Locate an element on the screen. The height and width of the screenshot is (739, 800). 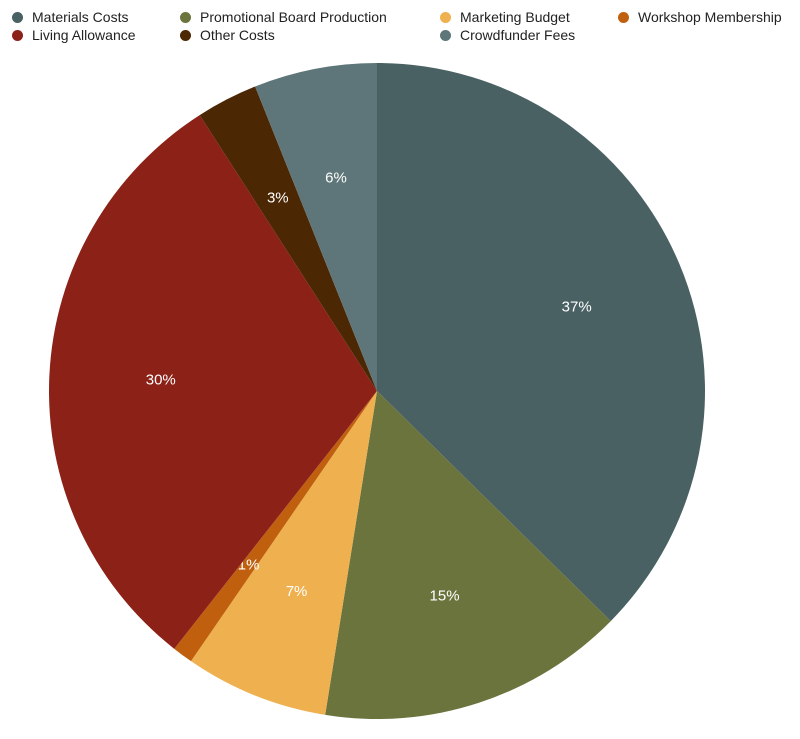
legend-label: Materials Costs is located at coordinates (80, 17).